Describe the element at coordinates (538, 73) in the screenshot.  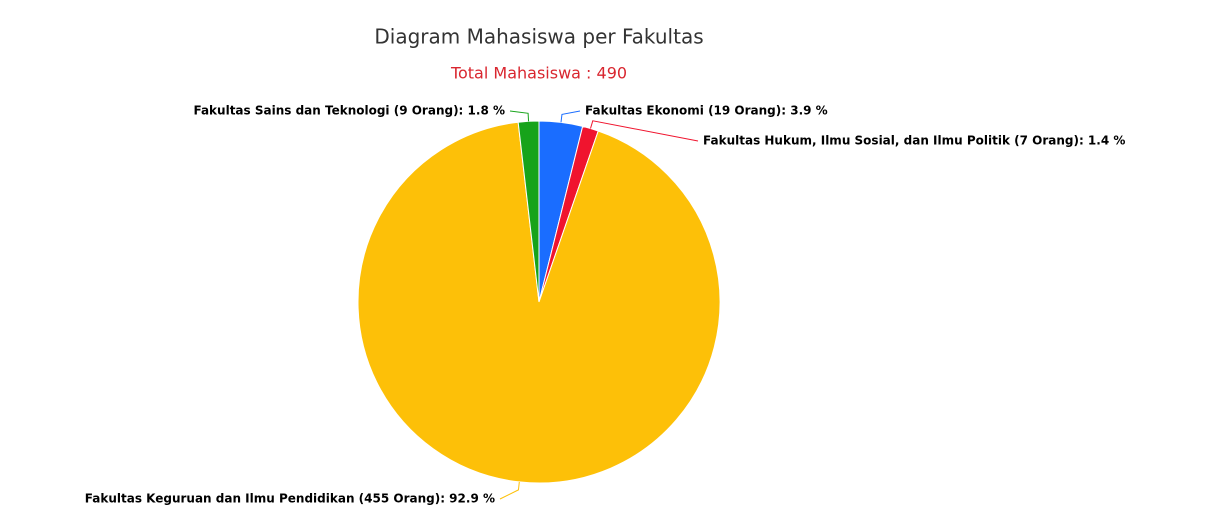
I see `chart-subtitle: Total Mahasiswa : 490` at that location.